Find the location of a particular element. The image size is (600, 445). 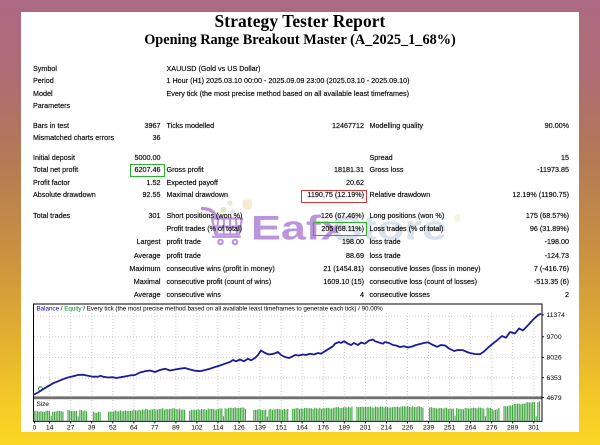

svg-text: 52 is located at coordinates (113, 427).